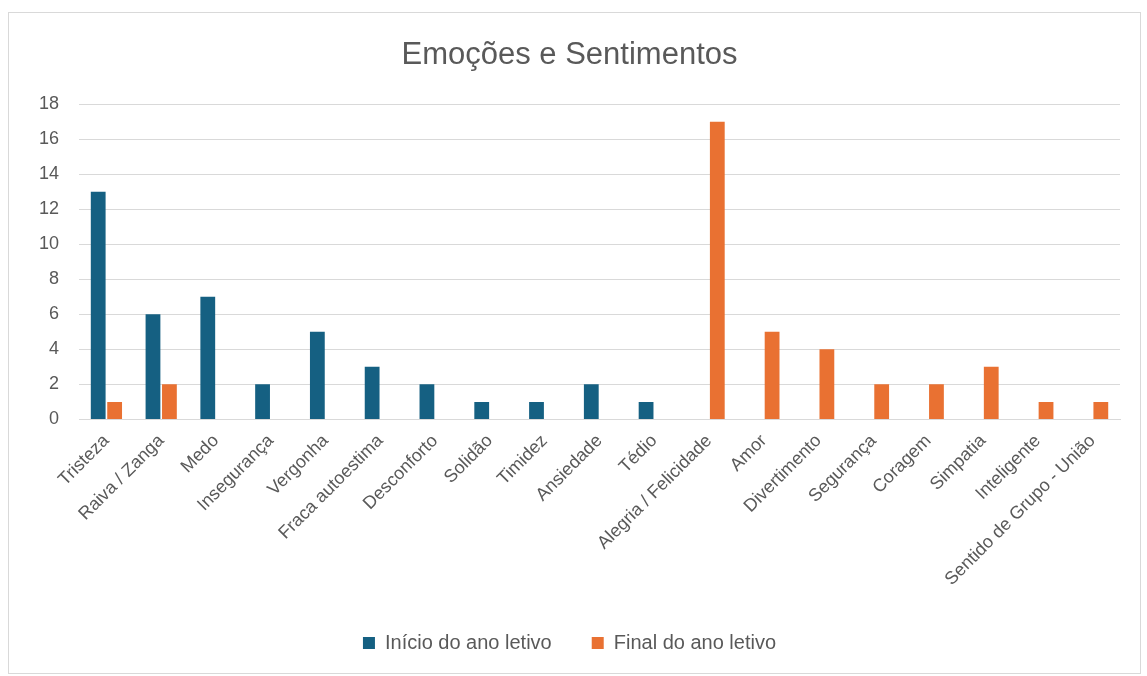  I want to click on y-tick-label: 18, so click(49, 103).